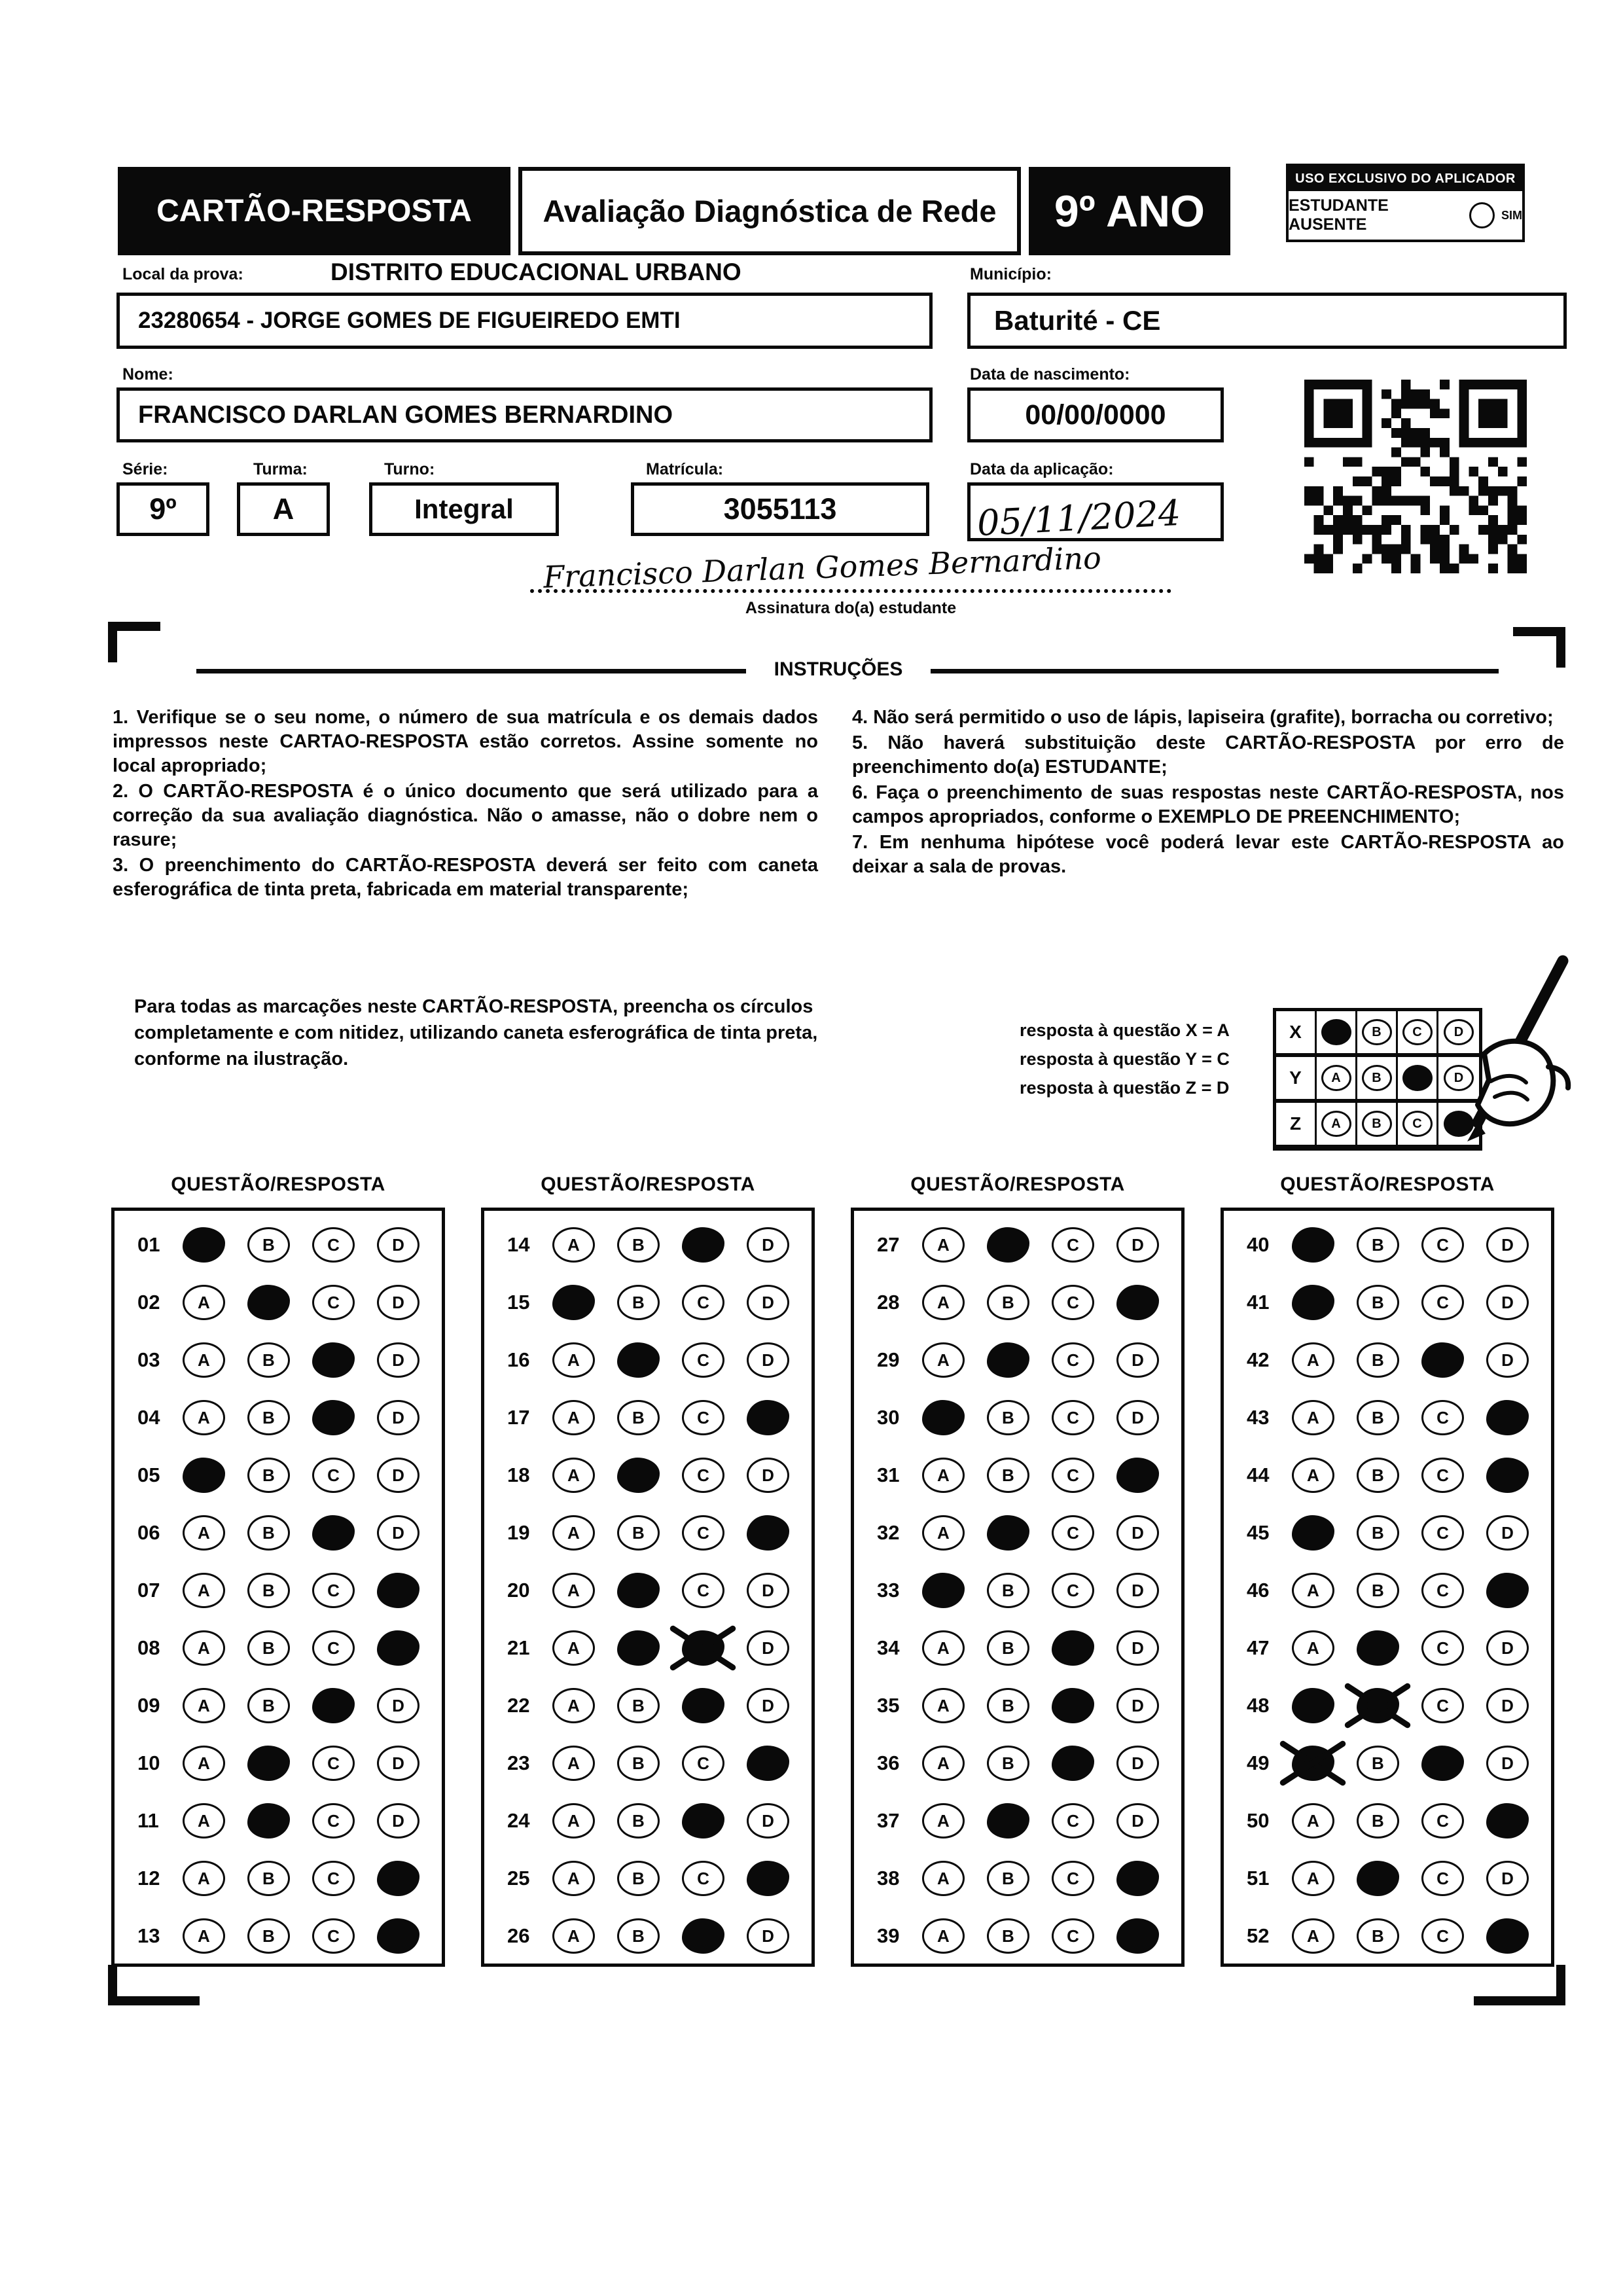  What do you see at coordinates (397, 1763) in the screenshot?
I see `bubble-10-D: D` at bounding box center [397, 1763].